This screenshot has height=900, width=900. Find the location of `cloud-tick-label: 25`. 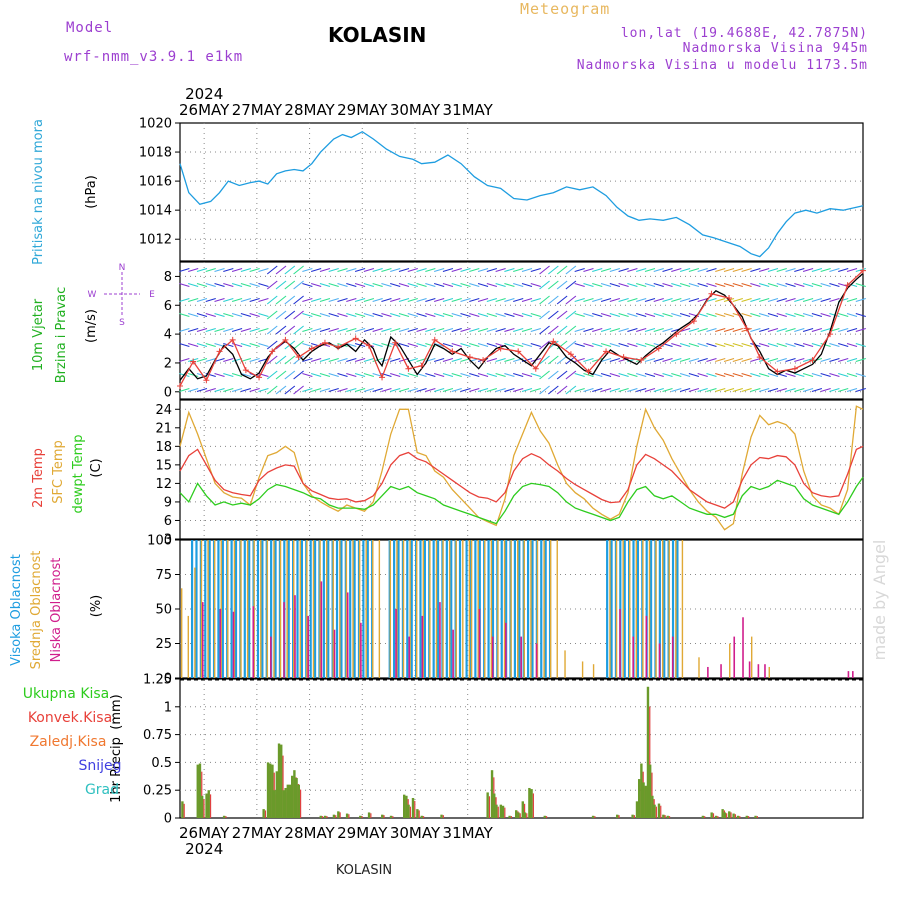

cloud-tick-label: 25 is located at coordinates (163, 644).